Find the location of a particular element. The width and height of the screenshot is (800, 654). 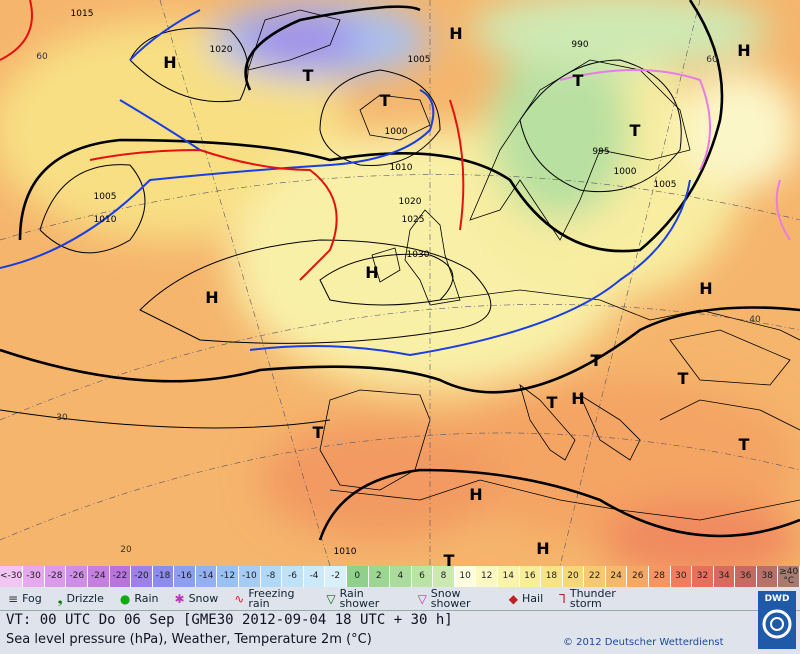

legend-label: Rain is located at coordinates (146, 598).